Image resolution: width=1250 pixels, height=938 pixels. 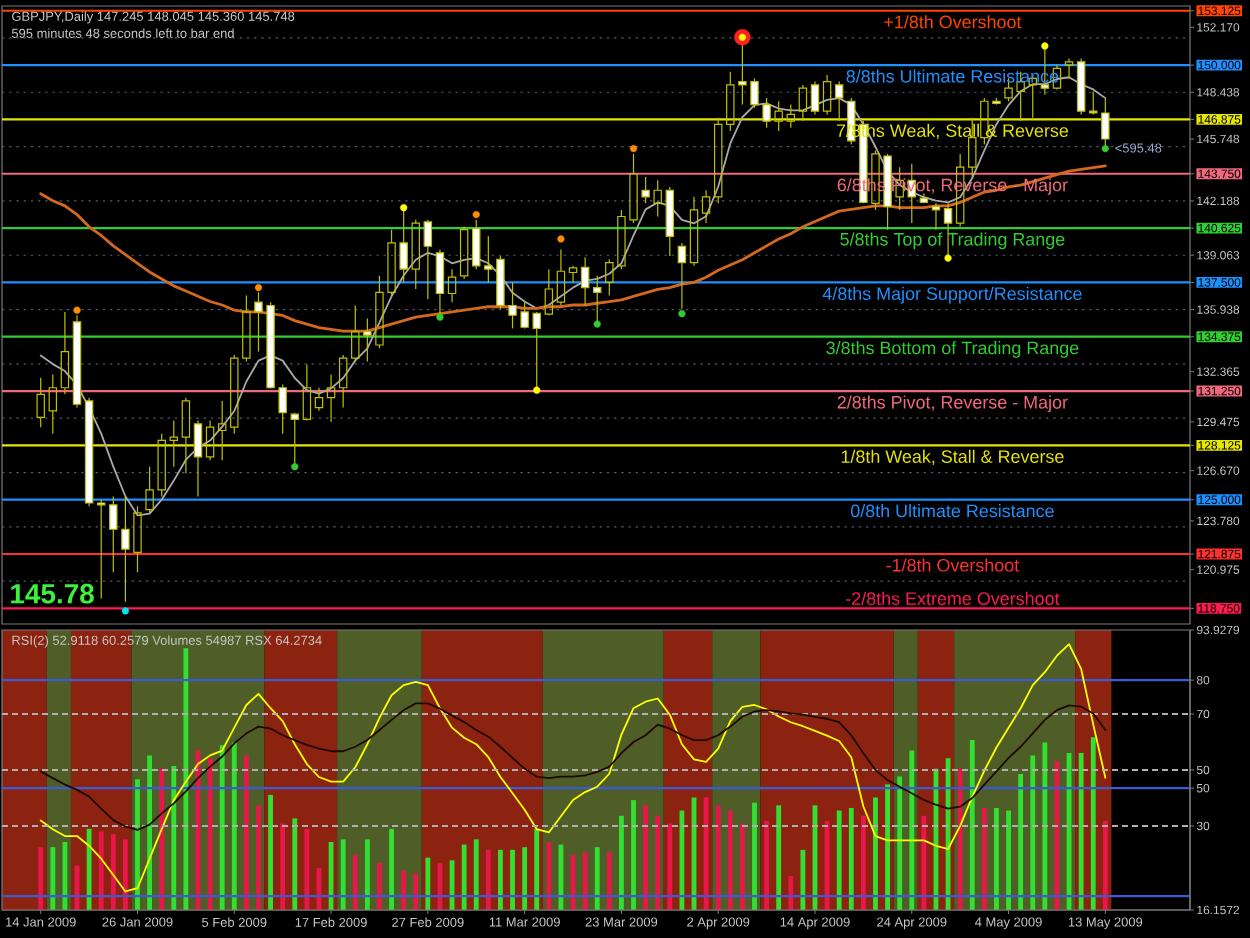 What do you see at coordinates (952, 295) in the screenshot?
I see `ref-line-label: 4/8ths Major Support/Resistance` at bounding box center [952, 295].